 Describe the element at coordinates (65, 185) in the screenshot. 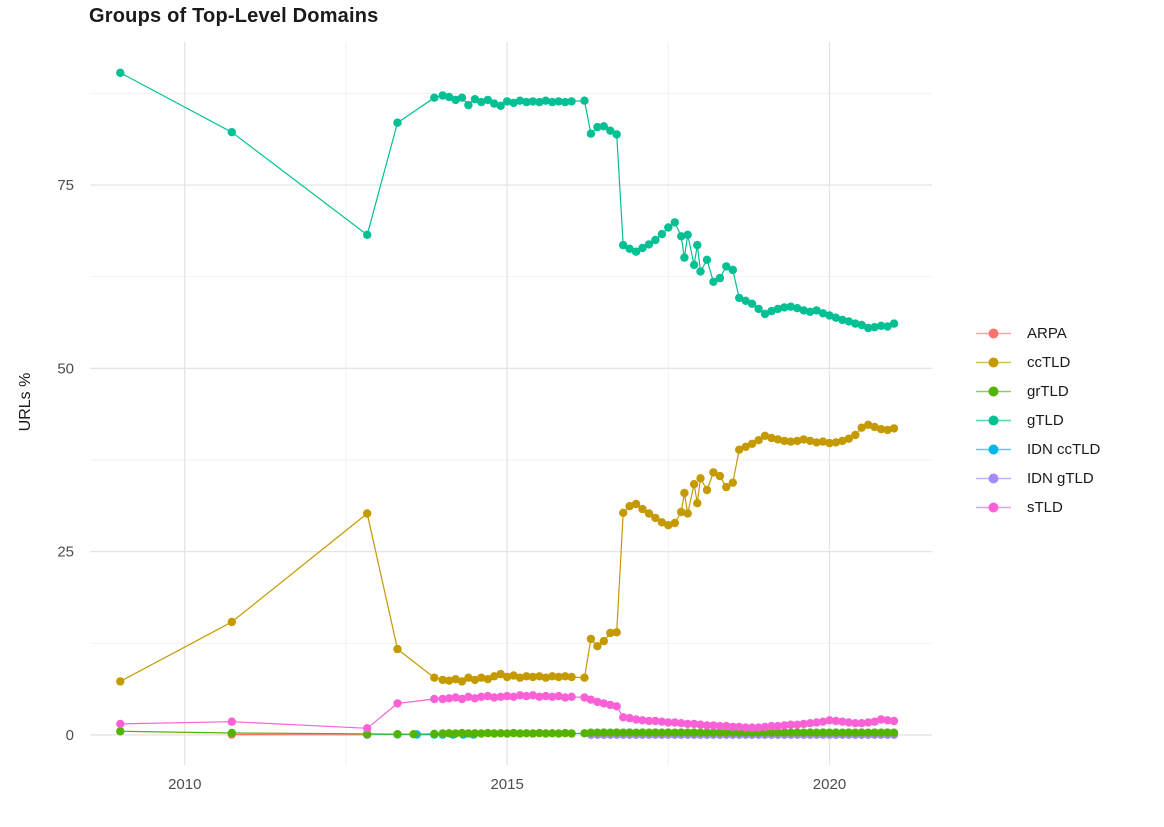

I see `y-tick-label: 75` at that location.